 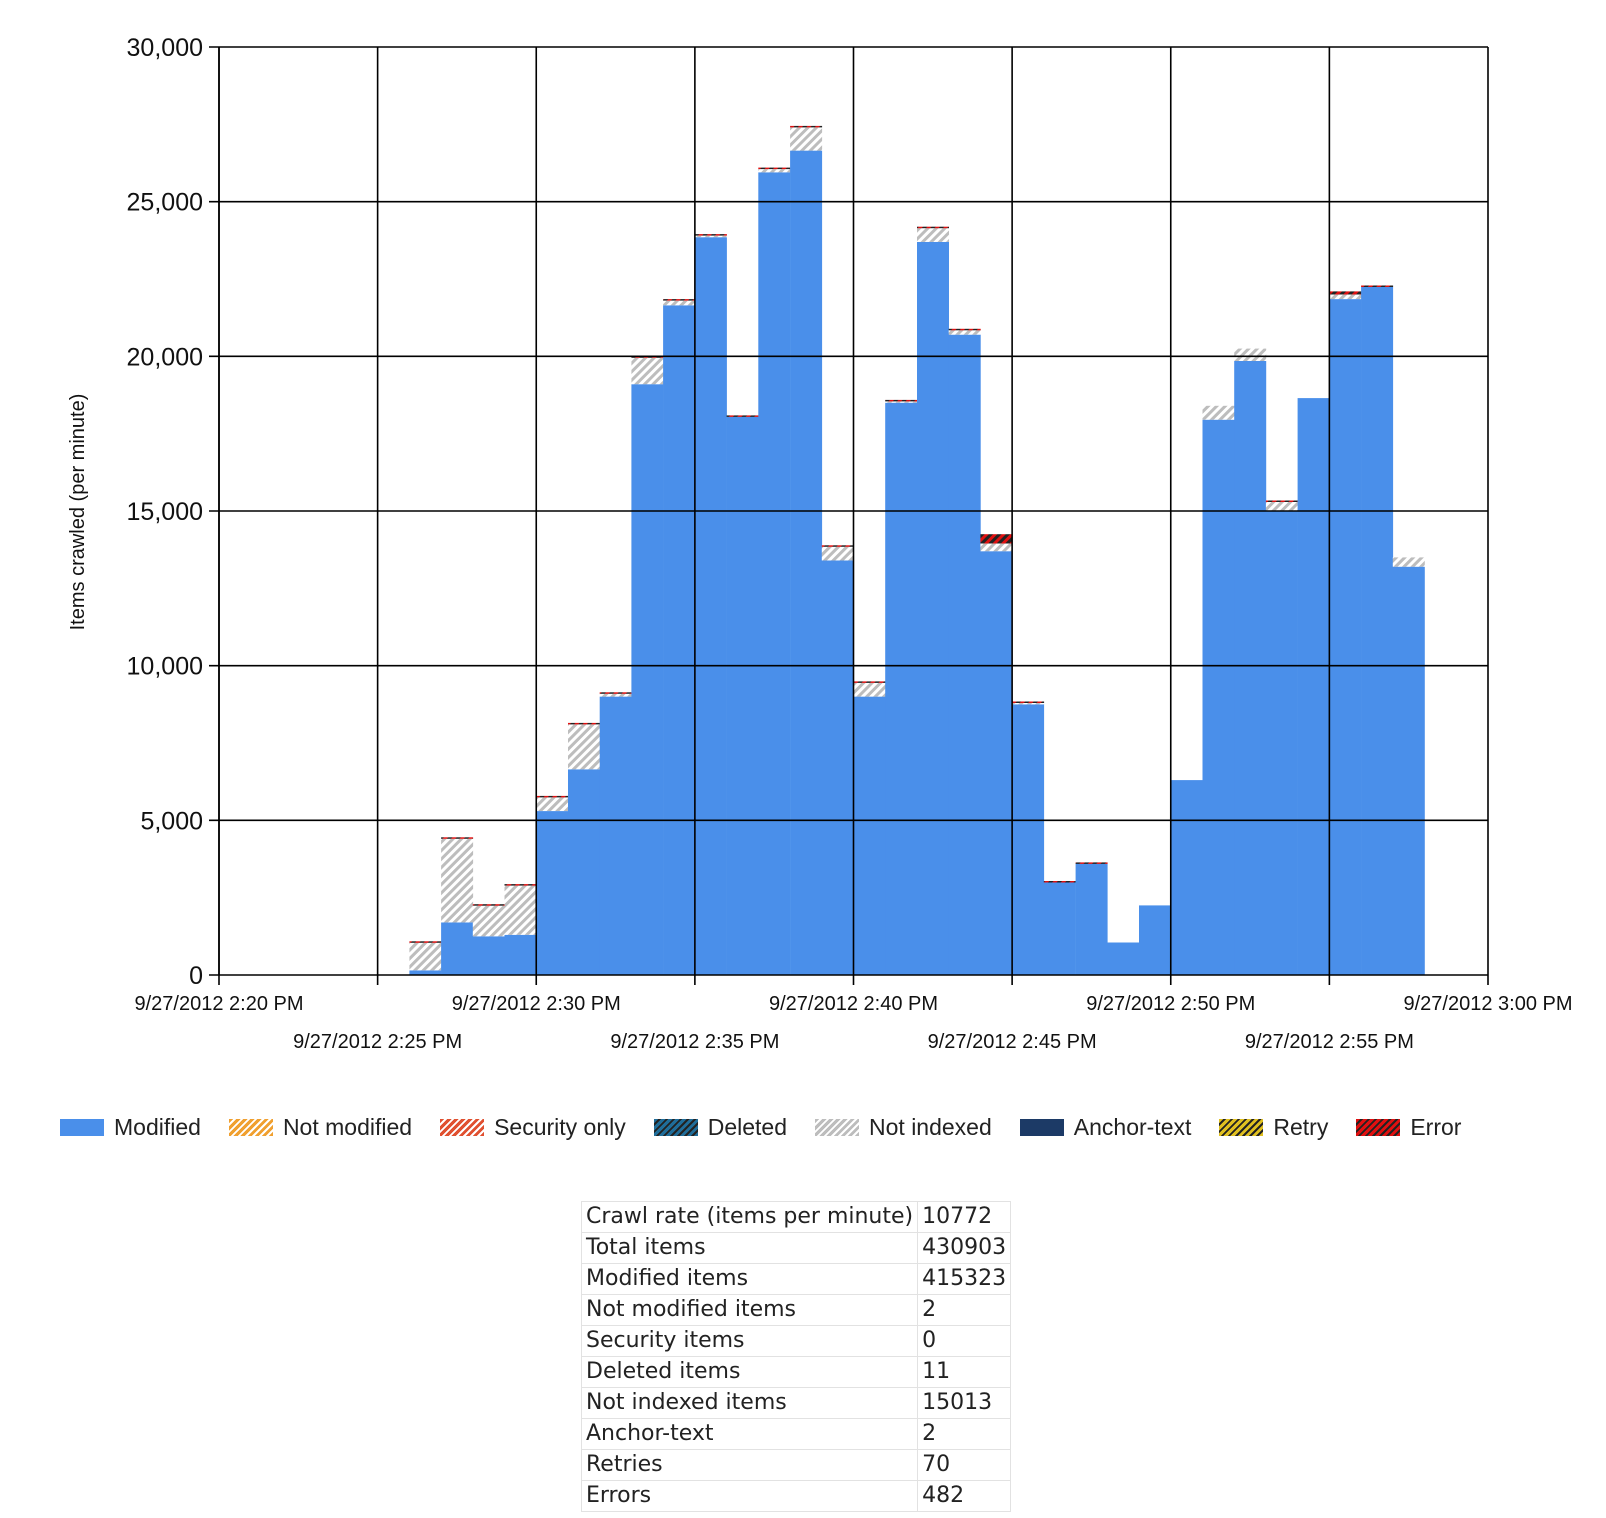 What do you see at coordinates (165, 667) in the screenshot?
I see `y-tick-label: 10,000` at bounding box center [165, 667].